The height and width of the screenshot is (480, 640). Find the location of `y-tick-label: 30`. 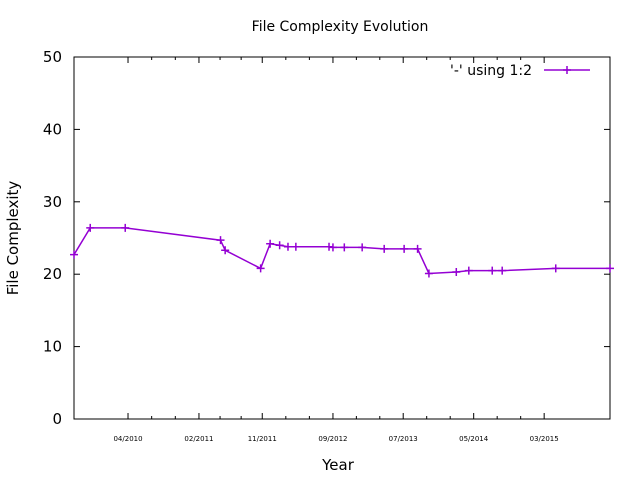

y-tick-label: 30 is located at coordinates (52, 202).